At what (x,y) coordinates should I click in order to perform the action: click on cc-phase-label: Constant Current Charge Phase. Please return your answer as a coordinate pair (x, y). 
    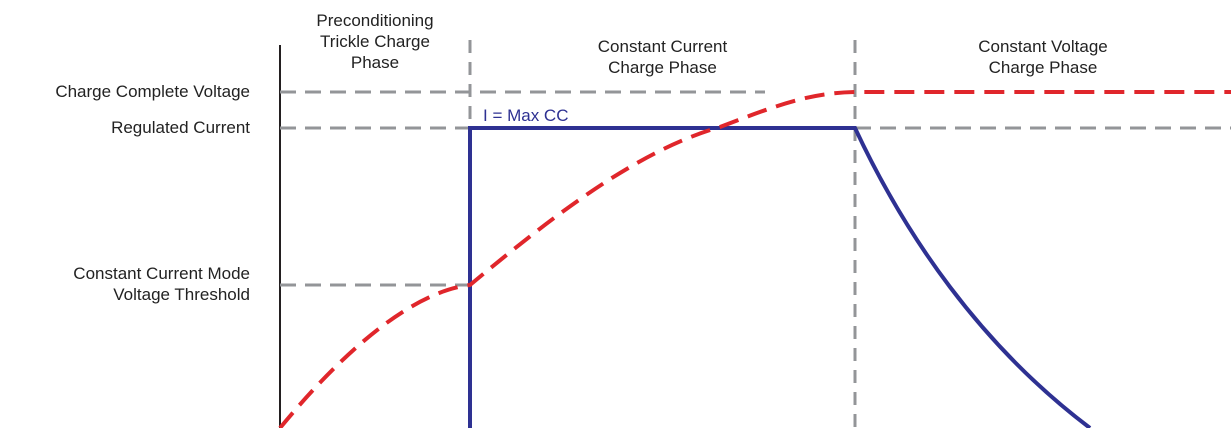
    Looking at the image, I should click on (662, 57).